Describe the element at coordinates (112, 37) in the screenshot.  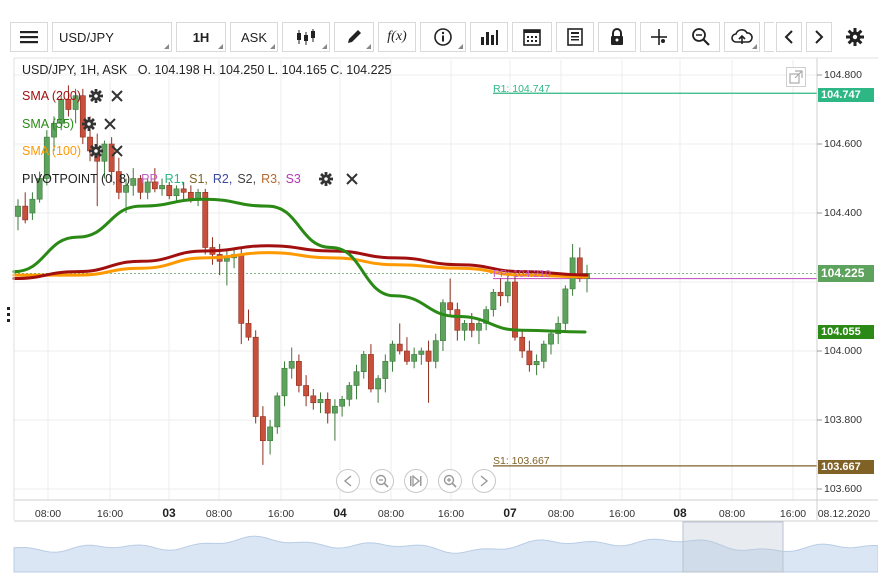
I see `symbol-selector: USD/JPY` at that location.